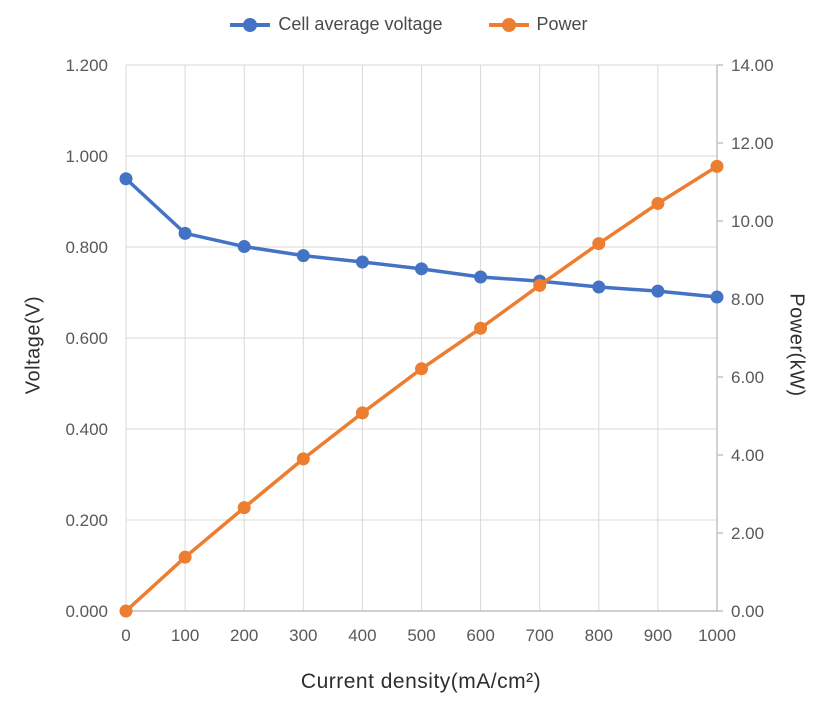 The height and width of the screenshot is (705, 818). Describe the element at coordinates (86, 429) in the screenshot. I see `left-y-tick-label: 0.400` at that location.